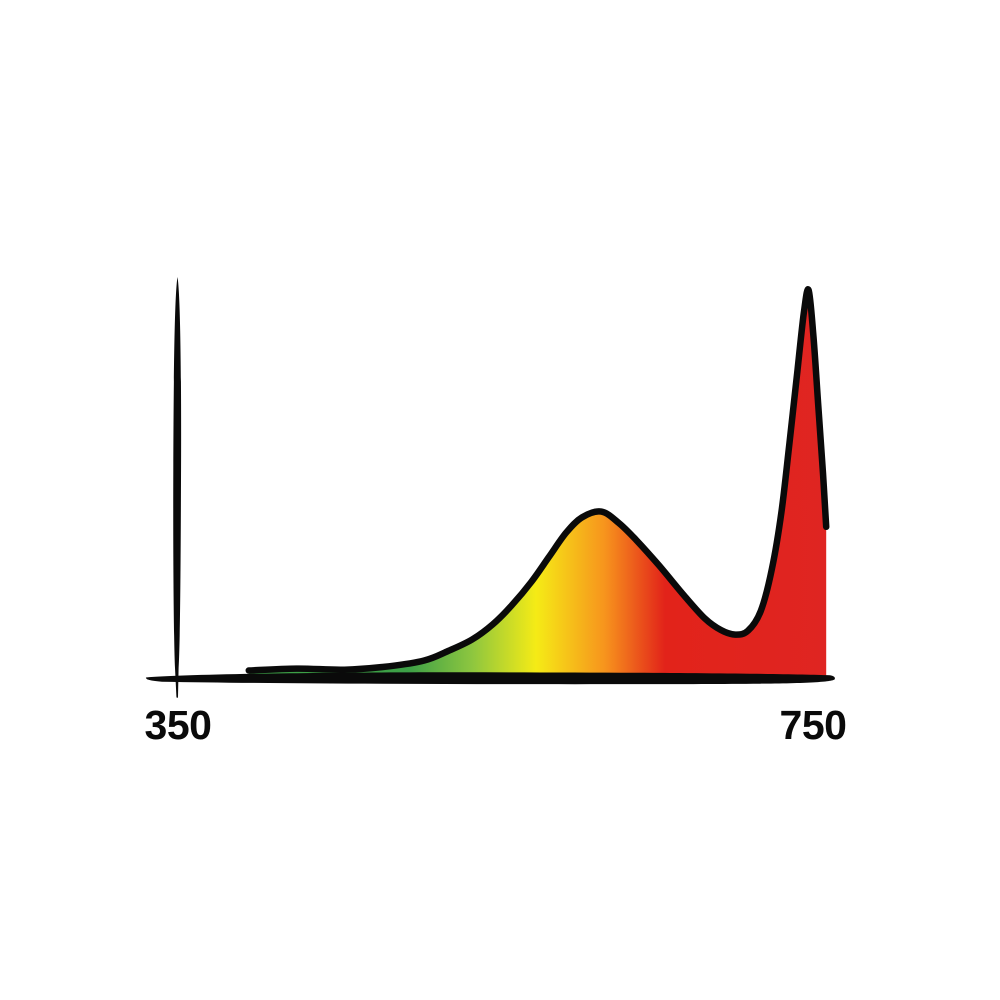 The width and height of the screenshot is (1000, 1000). I want to click on y-axis-line, so click(177, 487).